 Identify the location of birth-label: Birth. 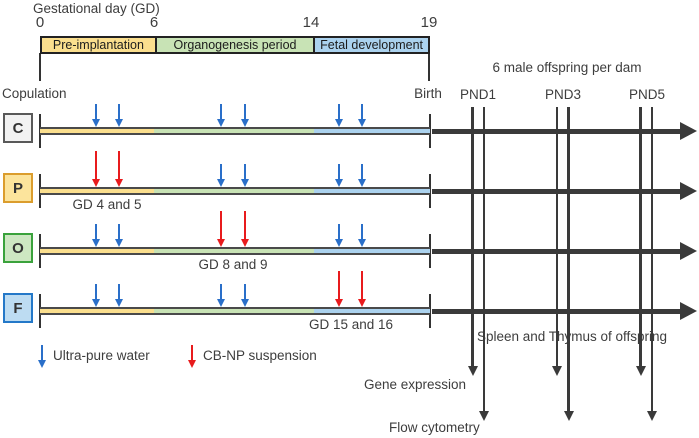
(428, 93).